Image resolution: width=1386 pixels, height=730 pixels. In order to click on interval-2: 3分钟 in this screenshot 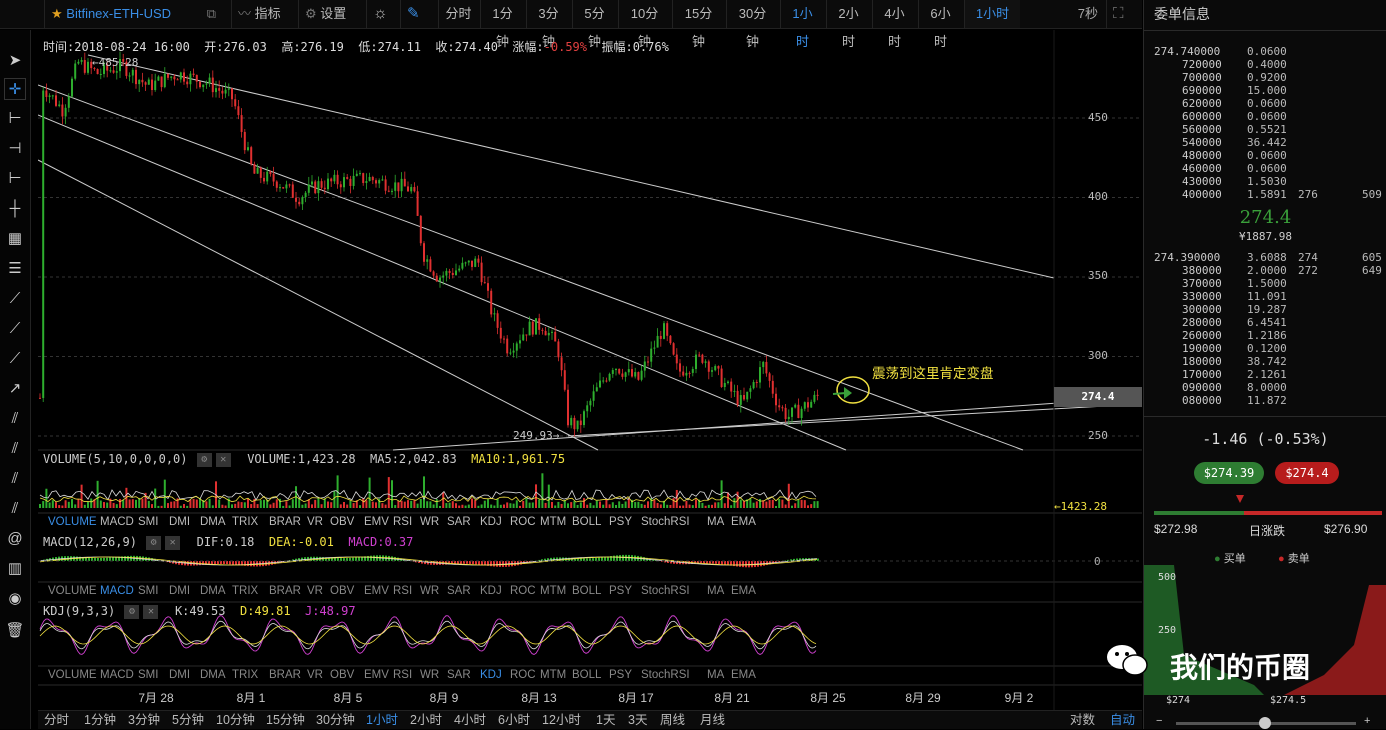, I will do `click(548, 14)`.